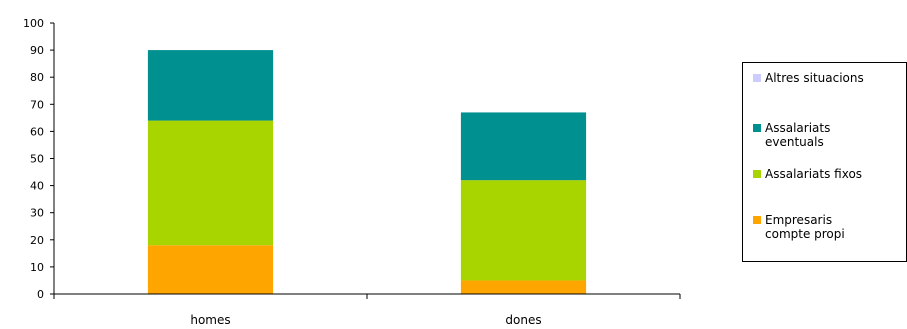  What do you see at coordinates (805, 227) in the screenshot?
I see `legend-label: Empresaris compte propi` at bounding box center [805, 227].